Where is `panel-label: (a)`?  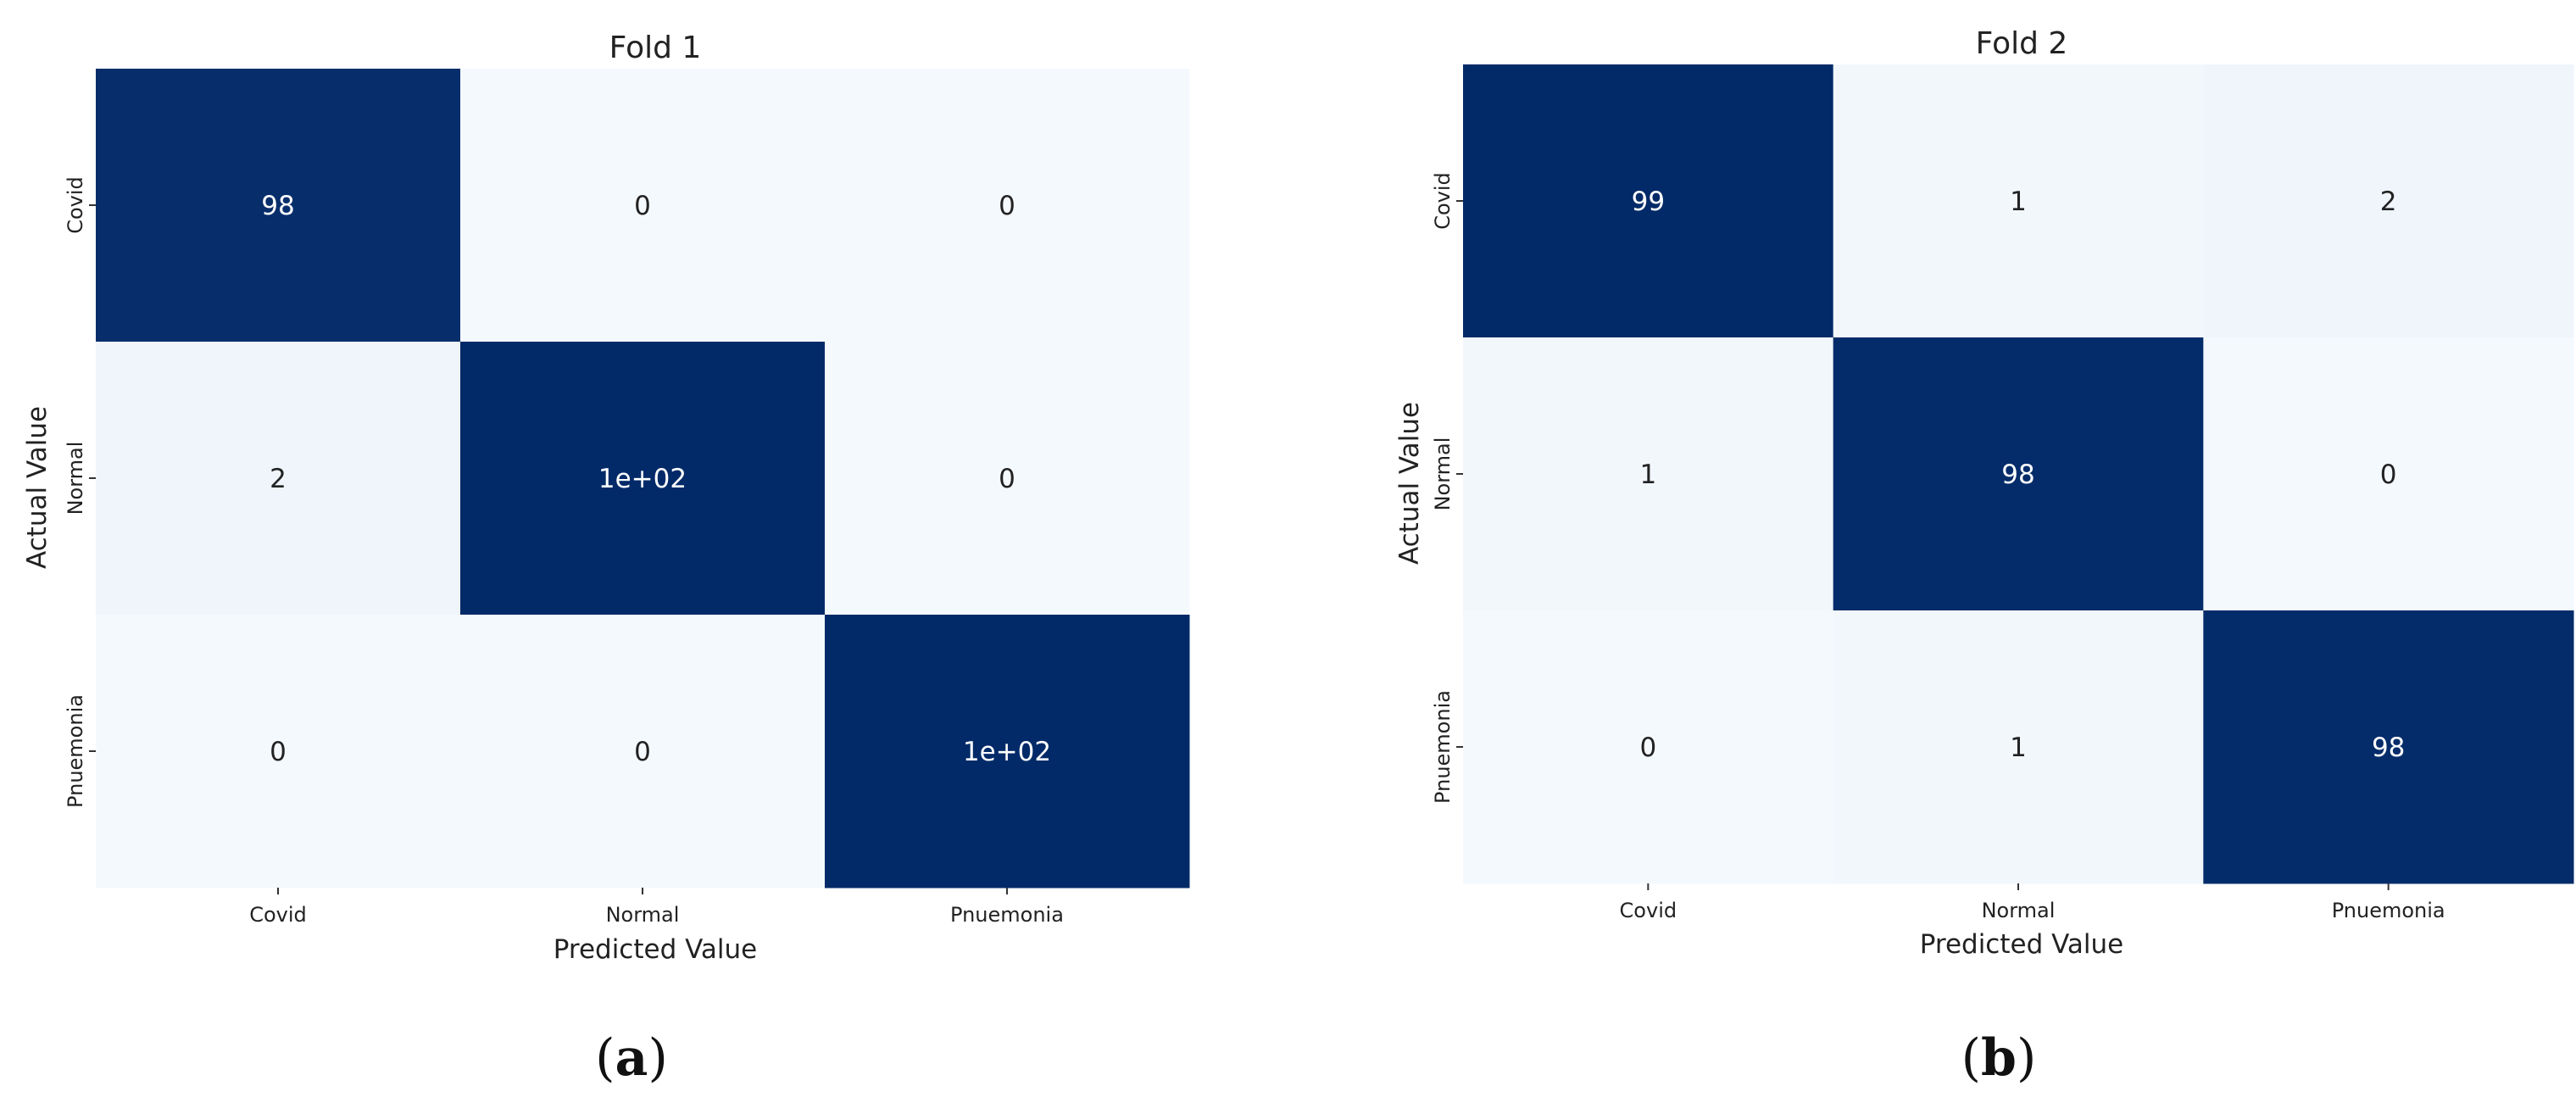
panel-label: (a) is located at coordinates (631, 1058).